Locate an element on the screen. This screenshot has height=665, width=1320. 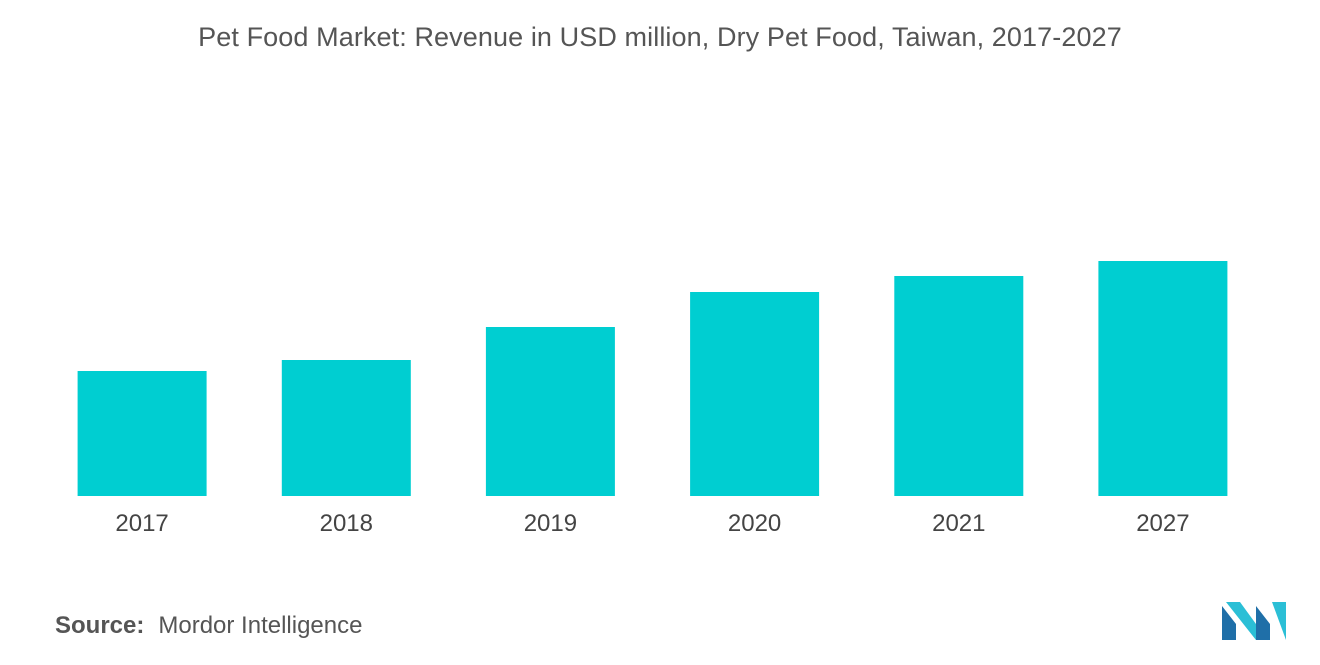
x-tick-label-2018: 2018 is located at coordinates (346, 523).